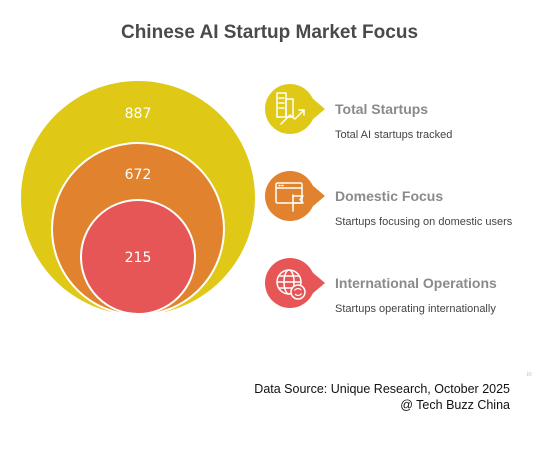 This screenshot has width=539, height=454. Describe the element at coordinates (529, 375) in the screenshot. I see `corner-mark: in` at that location.